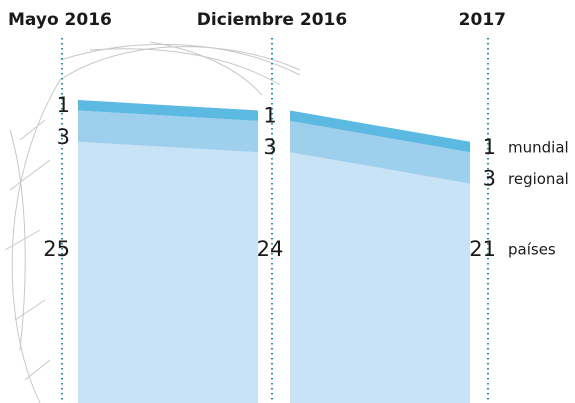  Describe the element at coordinates (60, 20) in the screenshot. I see `category-label: Mayo 2016` at that location.